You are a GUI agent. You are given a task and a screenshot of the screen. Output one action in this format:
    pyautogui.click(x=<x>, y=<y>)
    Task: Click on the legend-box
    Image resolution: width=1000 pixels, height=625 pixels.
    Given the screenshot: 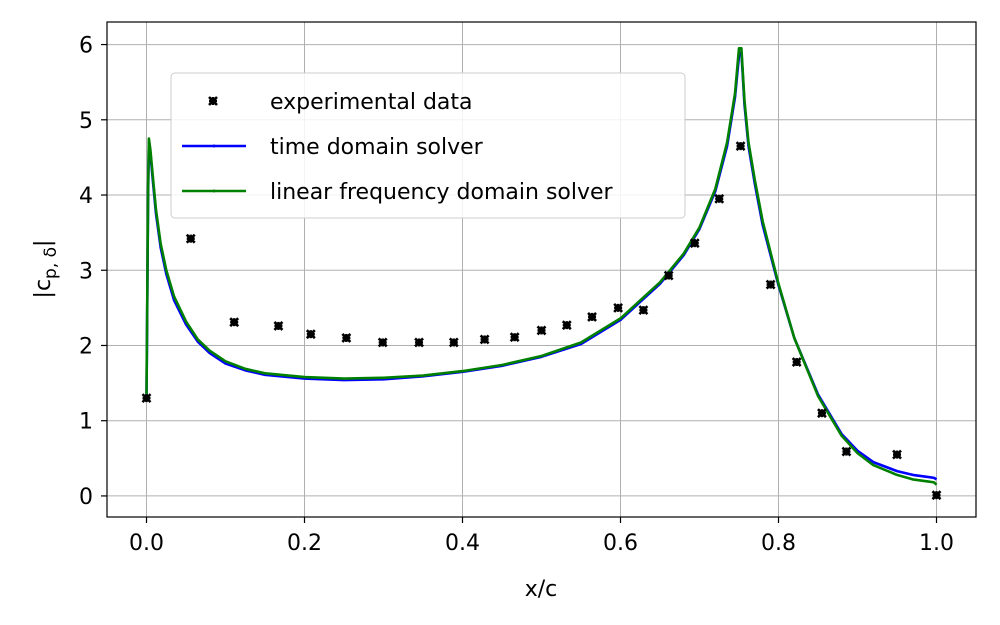 What is the action you would take?
    pyautogui.click(x=428, y=145)
    